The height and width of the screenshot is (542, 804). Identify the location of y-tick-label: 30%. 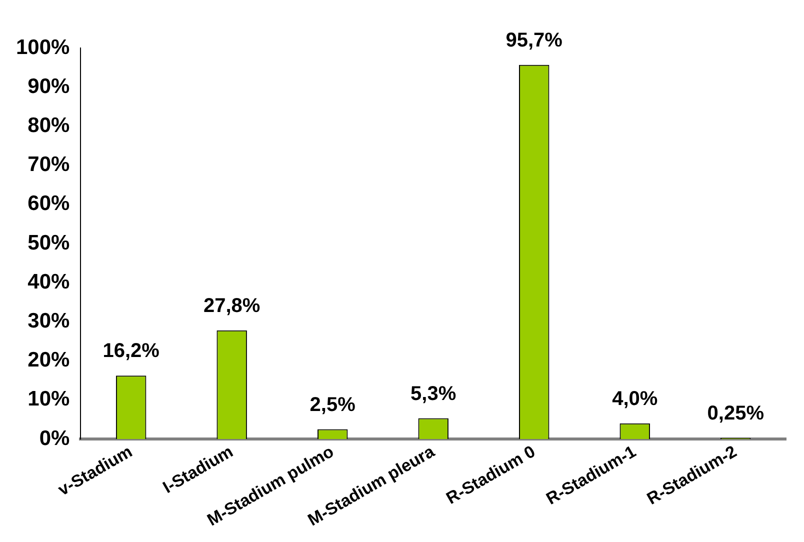
(49, 321).